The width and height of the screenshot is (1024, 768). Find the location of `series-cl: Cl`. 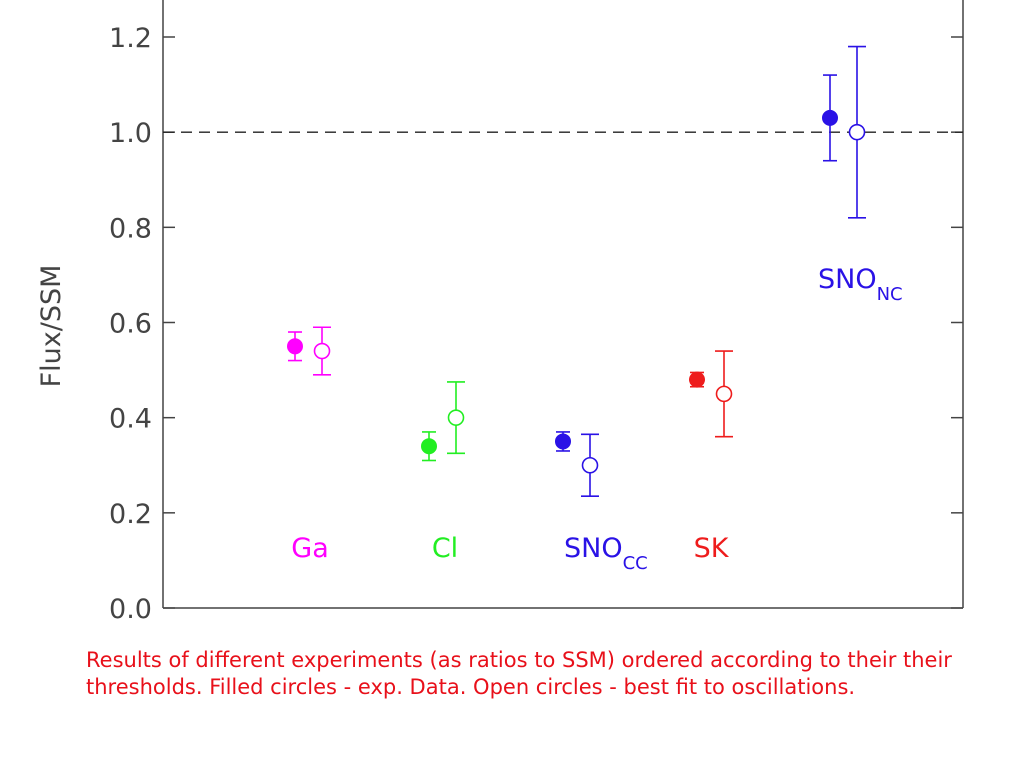

series-cl: Cl is located at coordinates (443, 472).